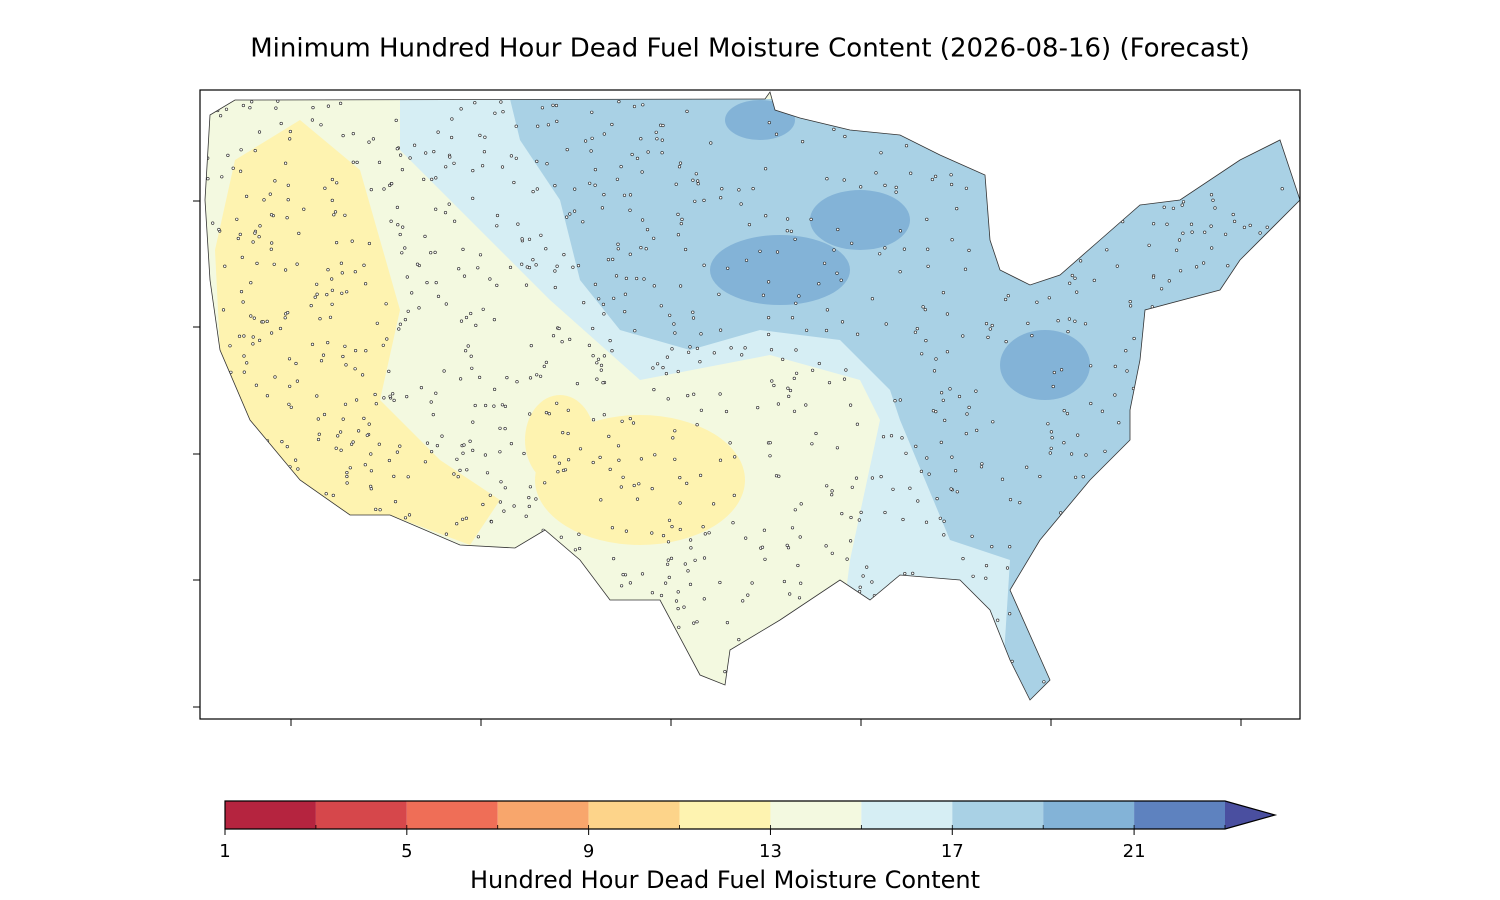 The image size is (1500, 900). What do you see at coordinates (224, 851) in the screenshot?
I see `colorbar-tick-label: 1` at bounding box center [224, 851].